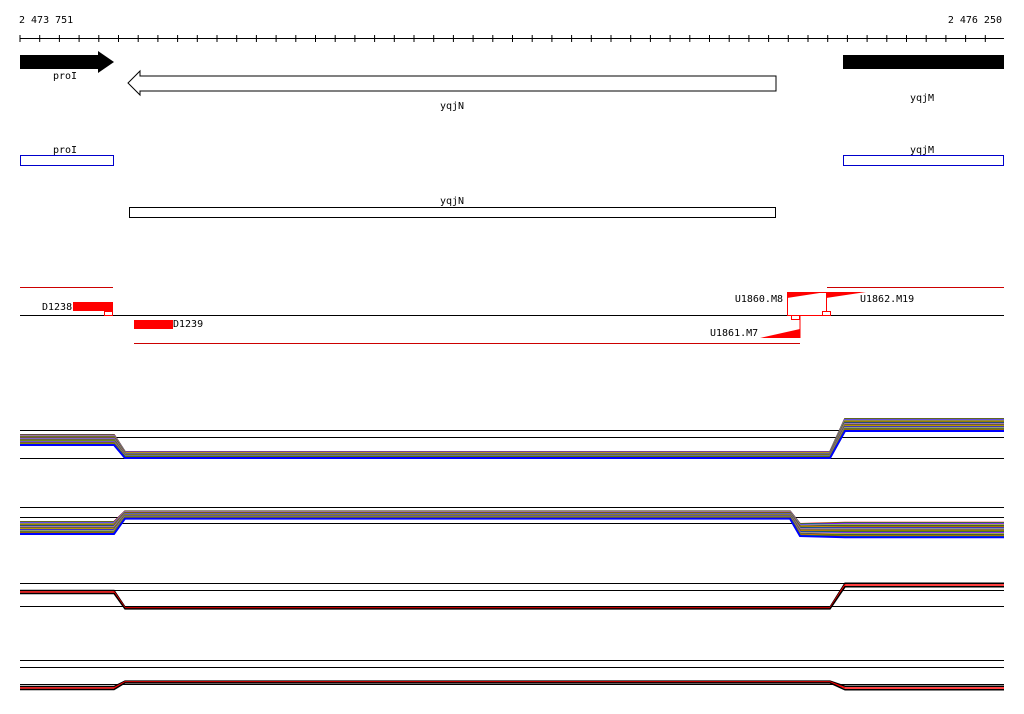 The image size is (1024, 714). I want to click on feature-track: D1238 D1239 U1860.M8 U1862.M19 U1861.M7, so click(512, 315).